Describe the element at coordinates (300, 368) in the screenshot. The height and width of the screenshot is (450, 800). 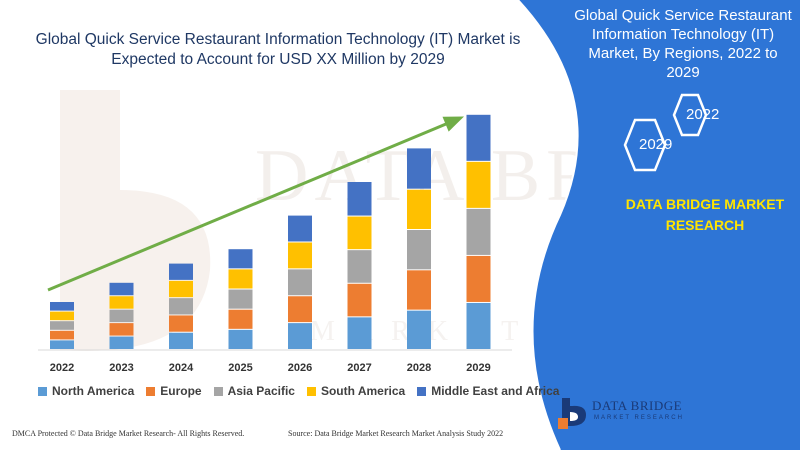
I see `x-tick-label: 2026` at that location.